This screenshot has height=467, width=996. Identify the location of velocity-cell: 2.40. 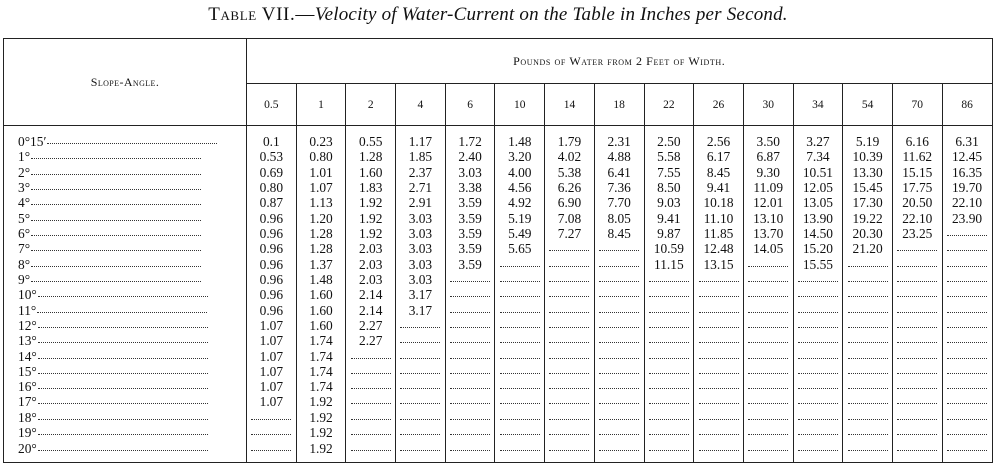
(469, 157).